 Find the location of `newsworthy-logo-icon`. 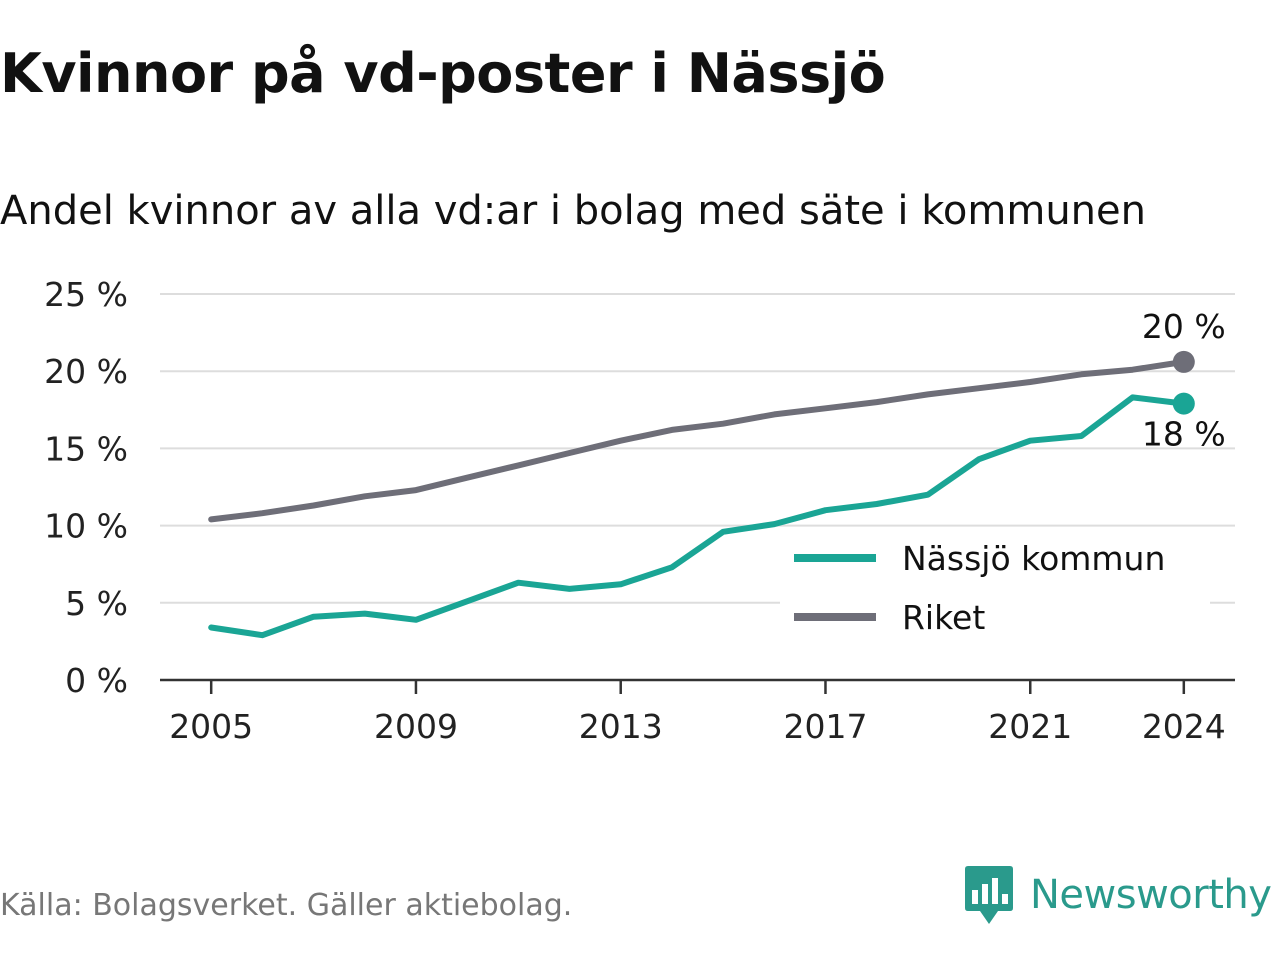

newsworthy-logo-icon is located at coordinates (989, 895).